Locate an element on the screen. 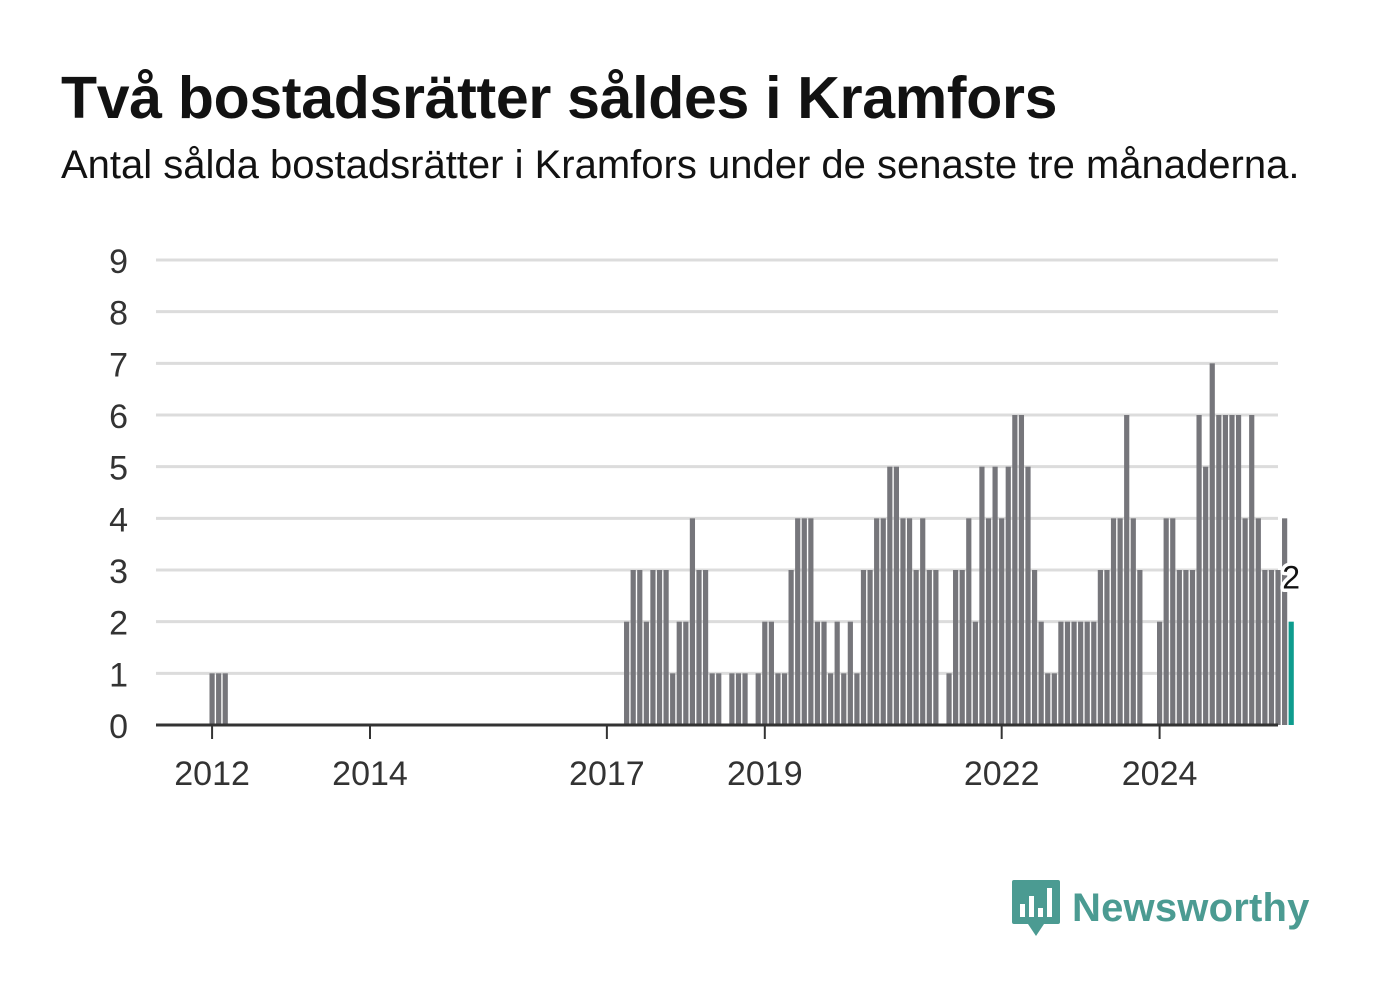 The width and height of the screenshot is (1382, 999). x-tick-label: 2019 is located at coordinates (765, 774).